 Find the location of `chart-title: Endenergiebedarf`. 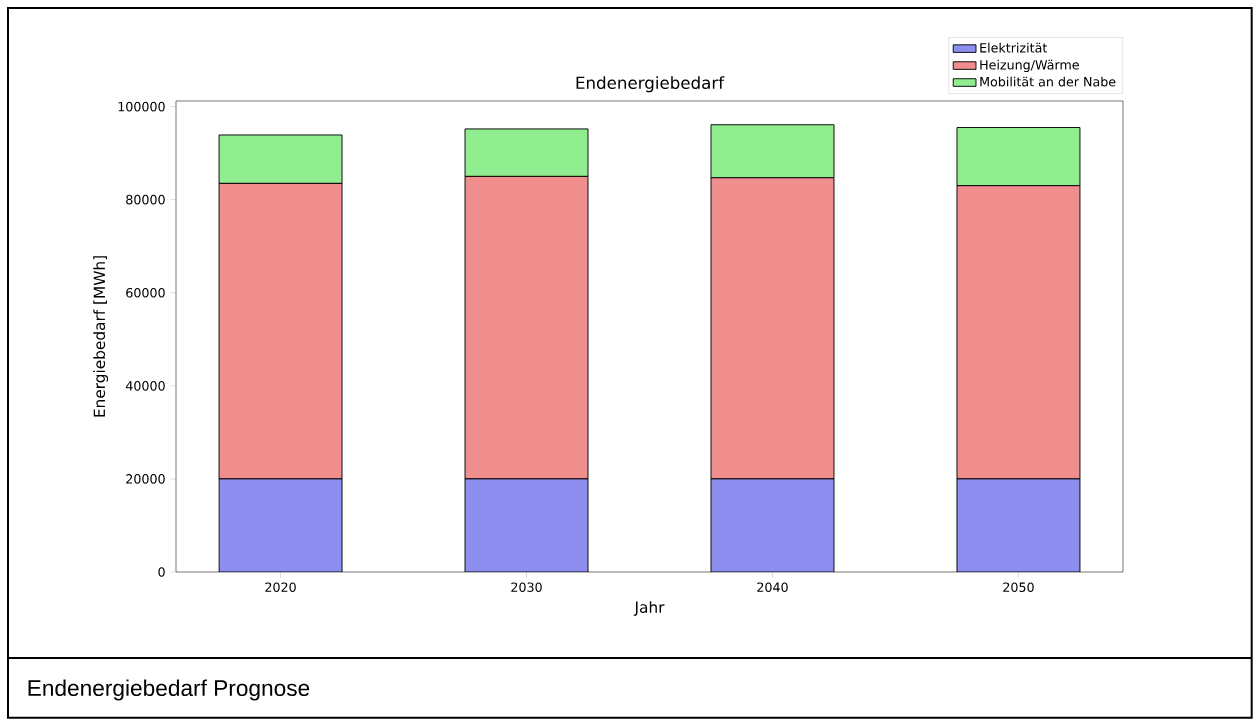

chart-title: Endenergiebedarf is located at coordinates (650, 84).